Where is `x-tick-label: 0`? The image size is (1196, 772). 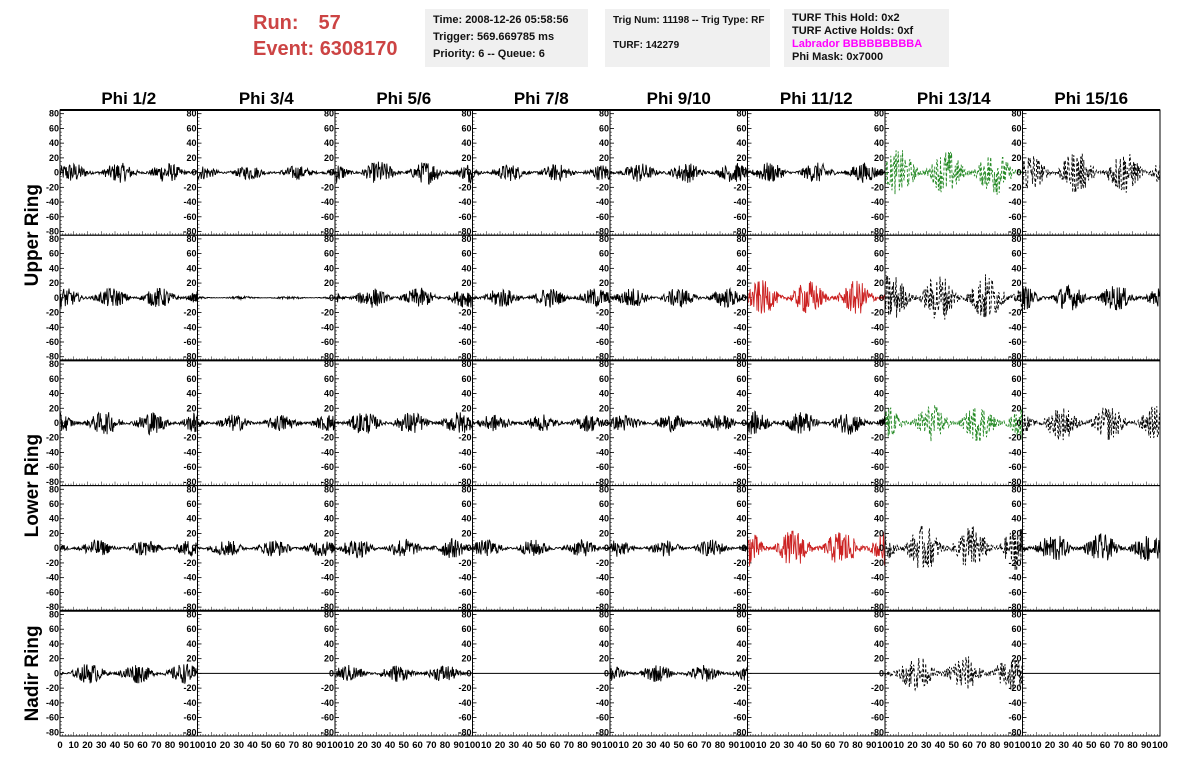 x-tick-label: 0 is located at coordinates (59, 745).